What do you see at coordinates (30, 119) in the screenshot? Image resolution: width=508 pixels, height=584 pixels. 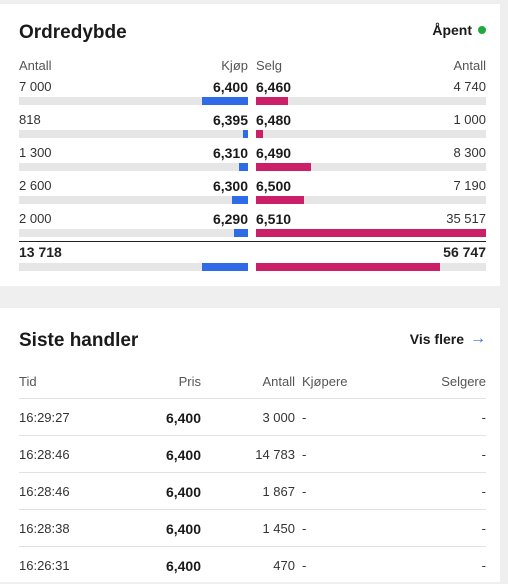 I see `bid-qty: 818` at bounding box center [30, 119].